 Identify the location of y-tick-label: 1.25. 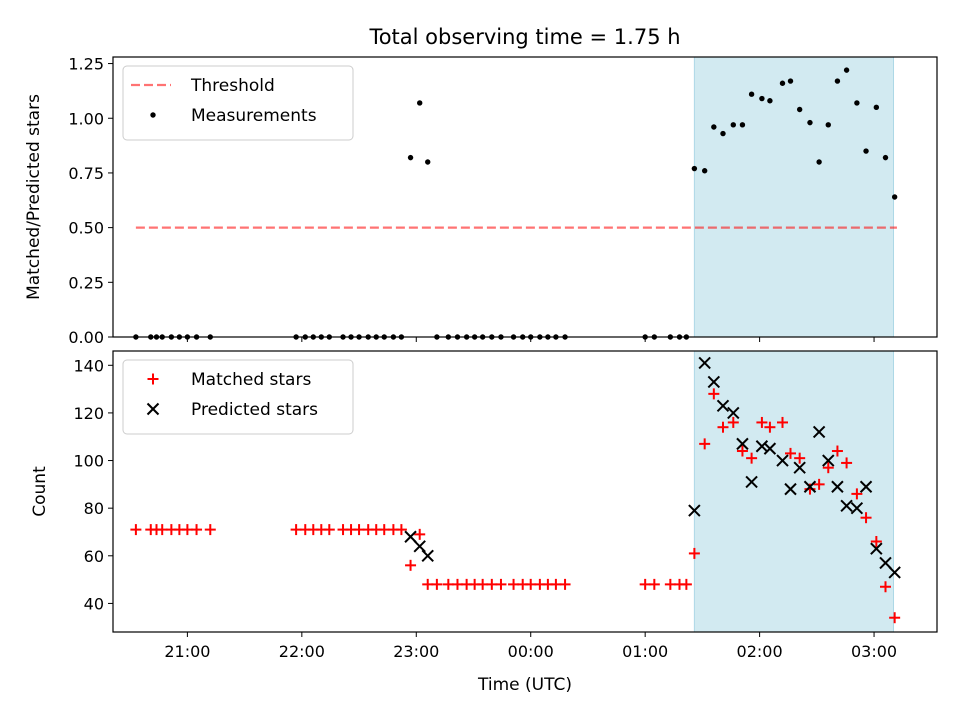
(86, 64).